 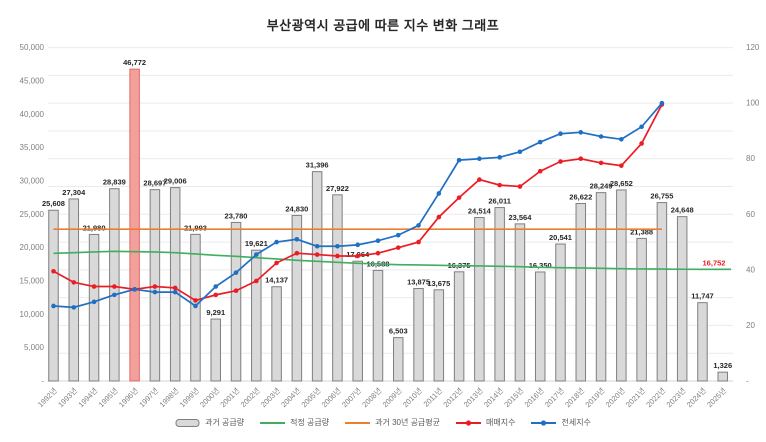 What do you see at coordinates (753, 103) in the screenshot?
I see `right-axis-tick: 100` at bounding box center [753, 103].